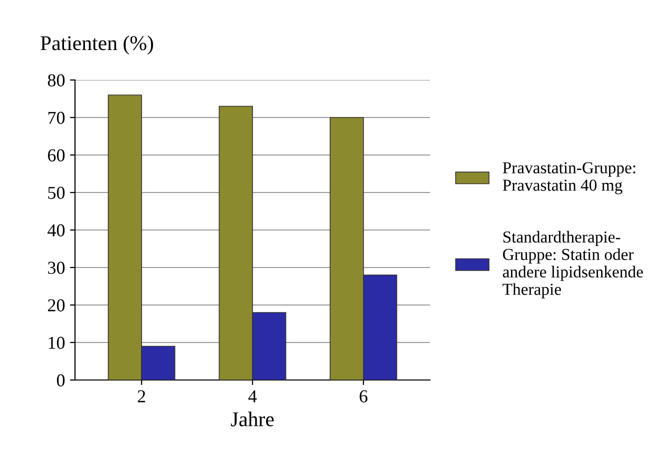 This screenshot has width=653, height=450. What do you see at coordinates (572, 264) in the screenshot?
I see `legend-label: Standardtherapie- Gruppe: Statin oder andere lipidsenkende Therapie` at bounding box center [572, 264].